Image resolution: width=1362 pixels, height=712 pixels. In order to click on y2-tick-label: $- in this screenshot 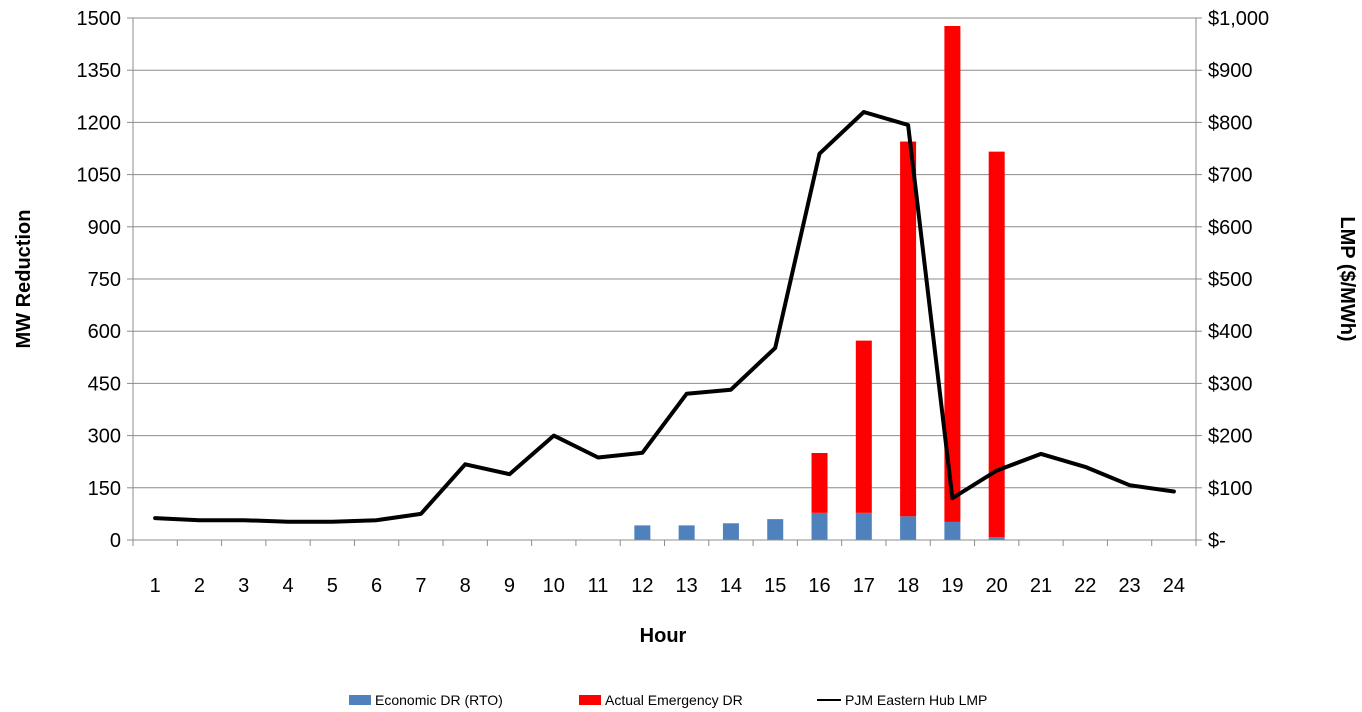, I will do `click(1217, 541)`.